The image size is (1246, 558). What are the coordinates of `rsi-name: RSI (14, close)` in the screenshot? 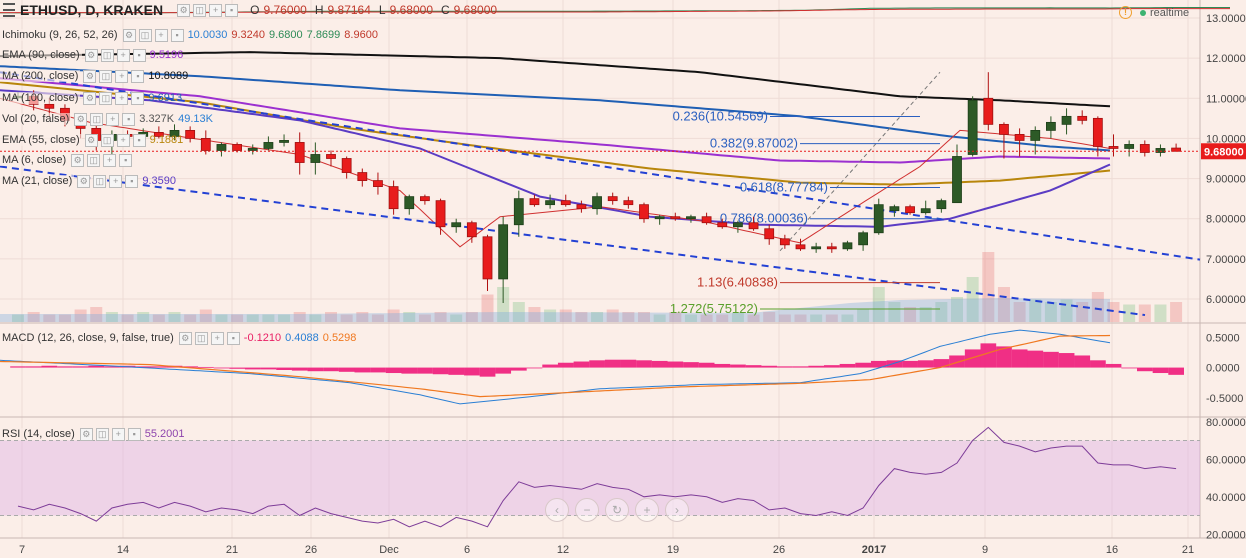 It's located at (38, 434).